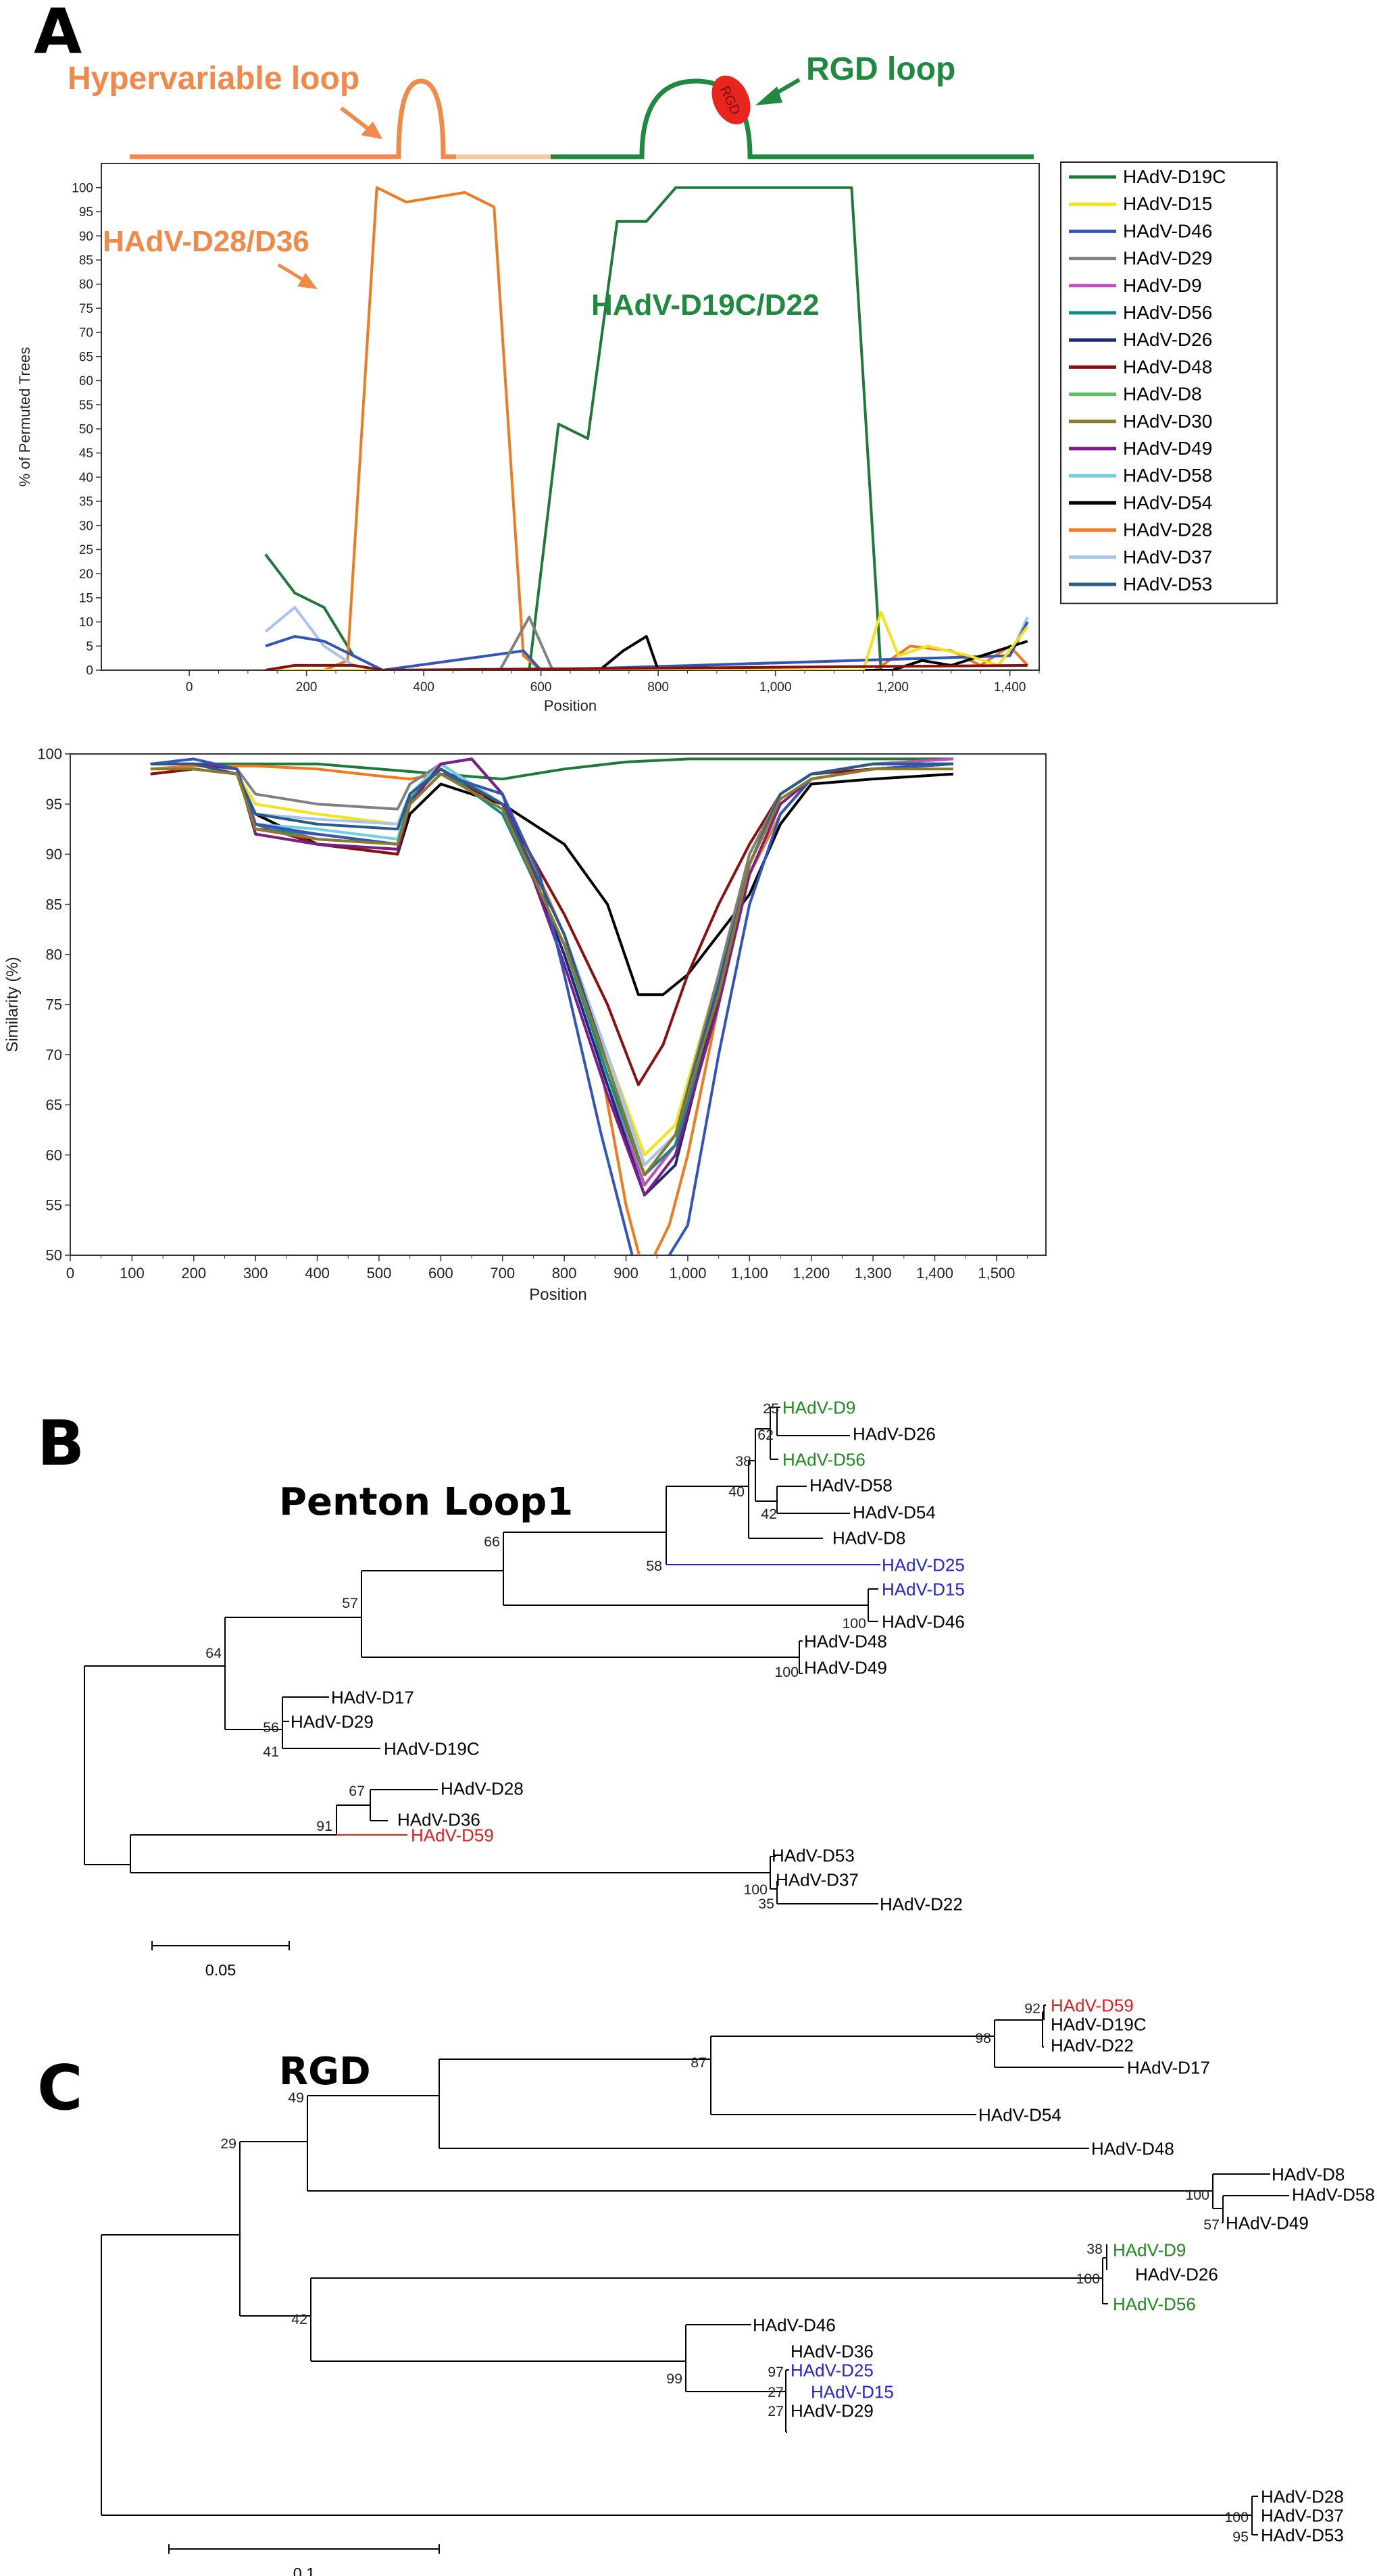 This screenshot has width=1377, height=2576. Describe the element at coordinates (776, 2411) in the screenshot. I see `bootstrap-value: 27` at that location.